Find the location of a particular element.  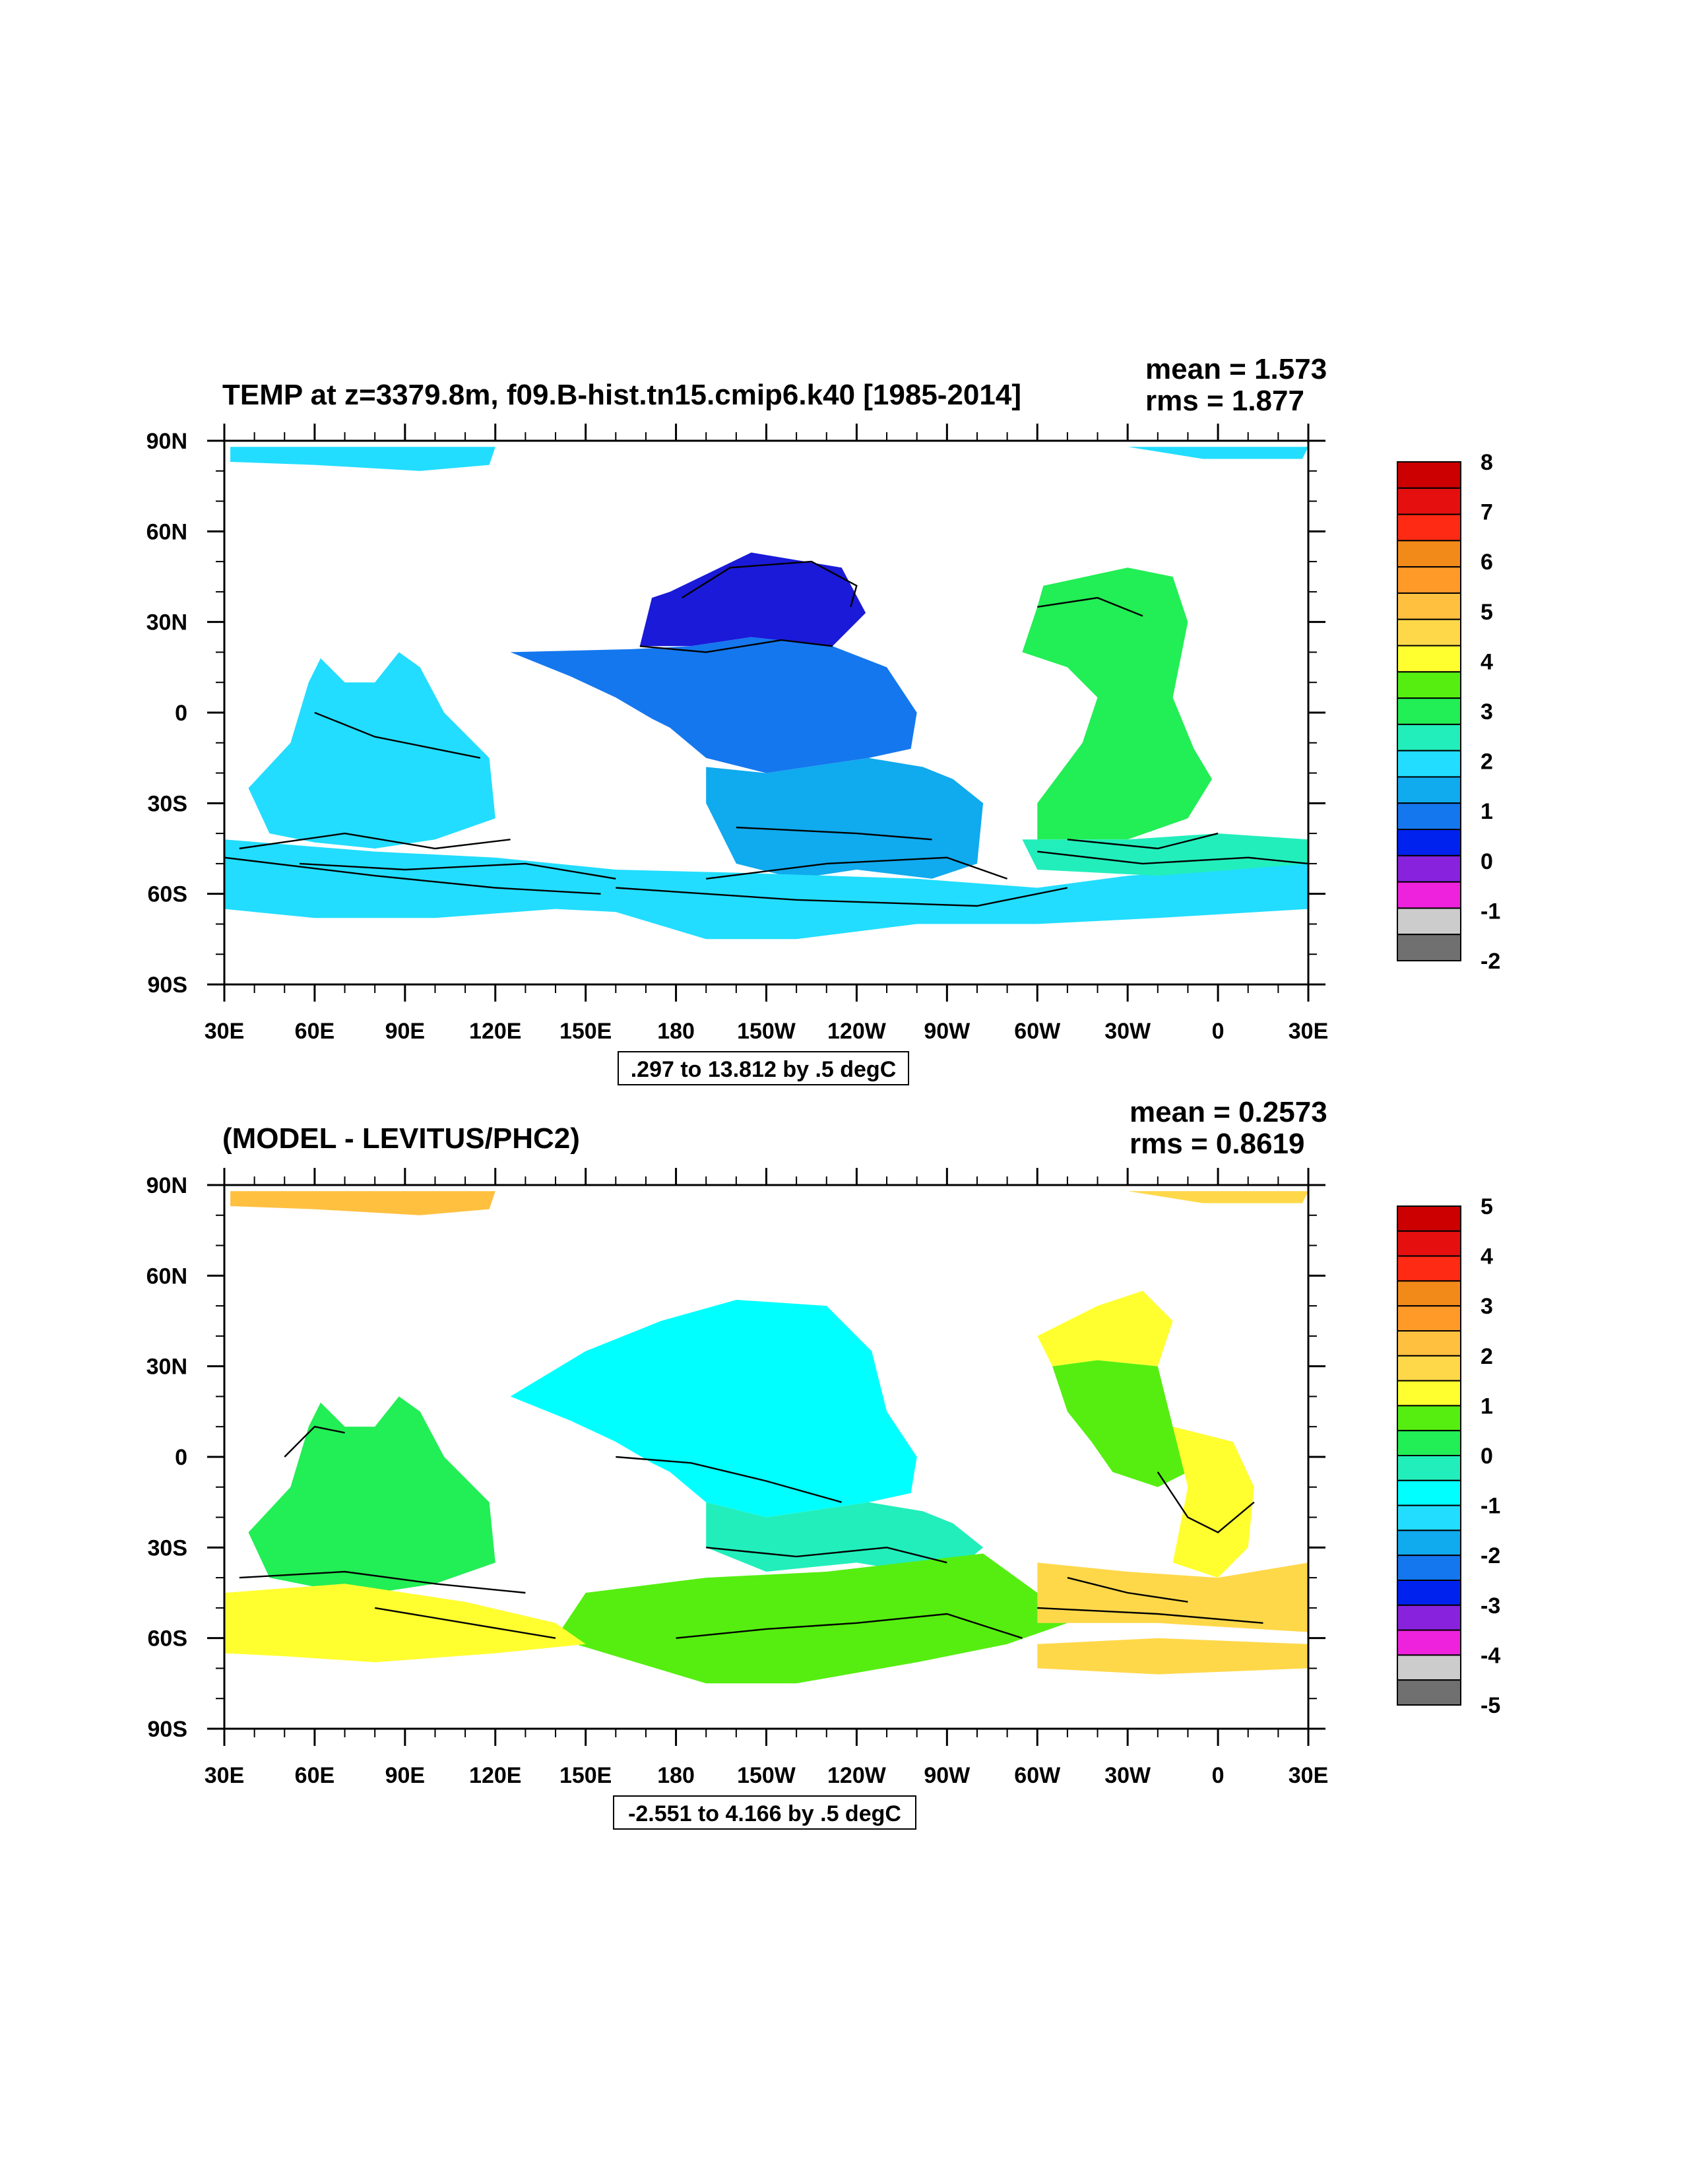

x-tick-label: 60W is located at coordinates (1037, 1775).